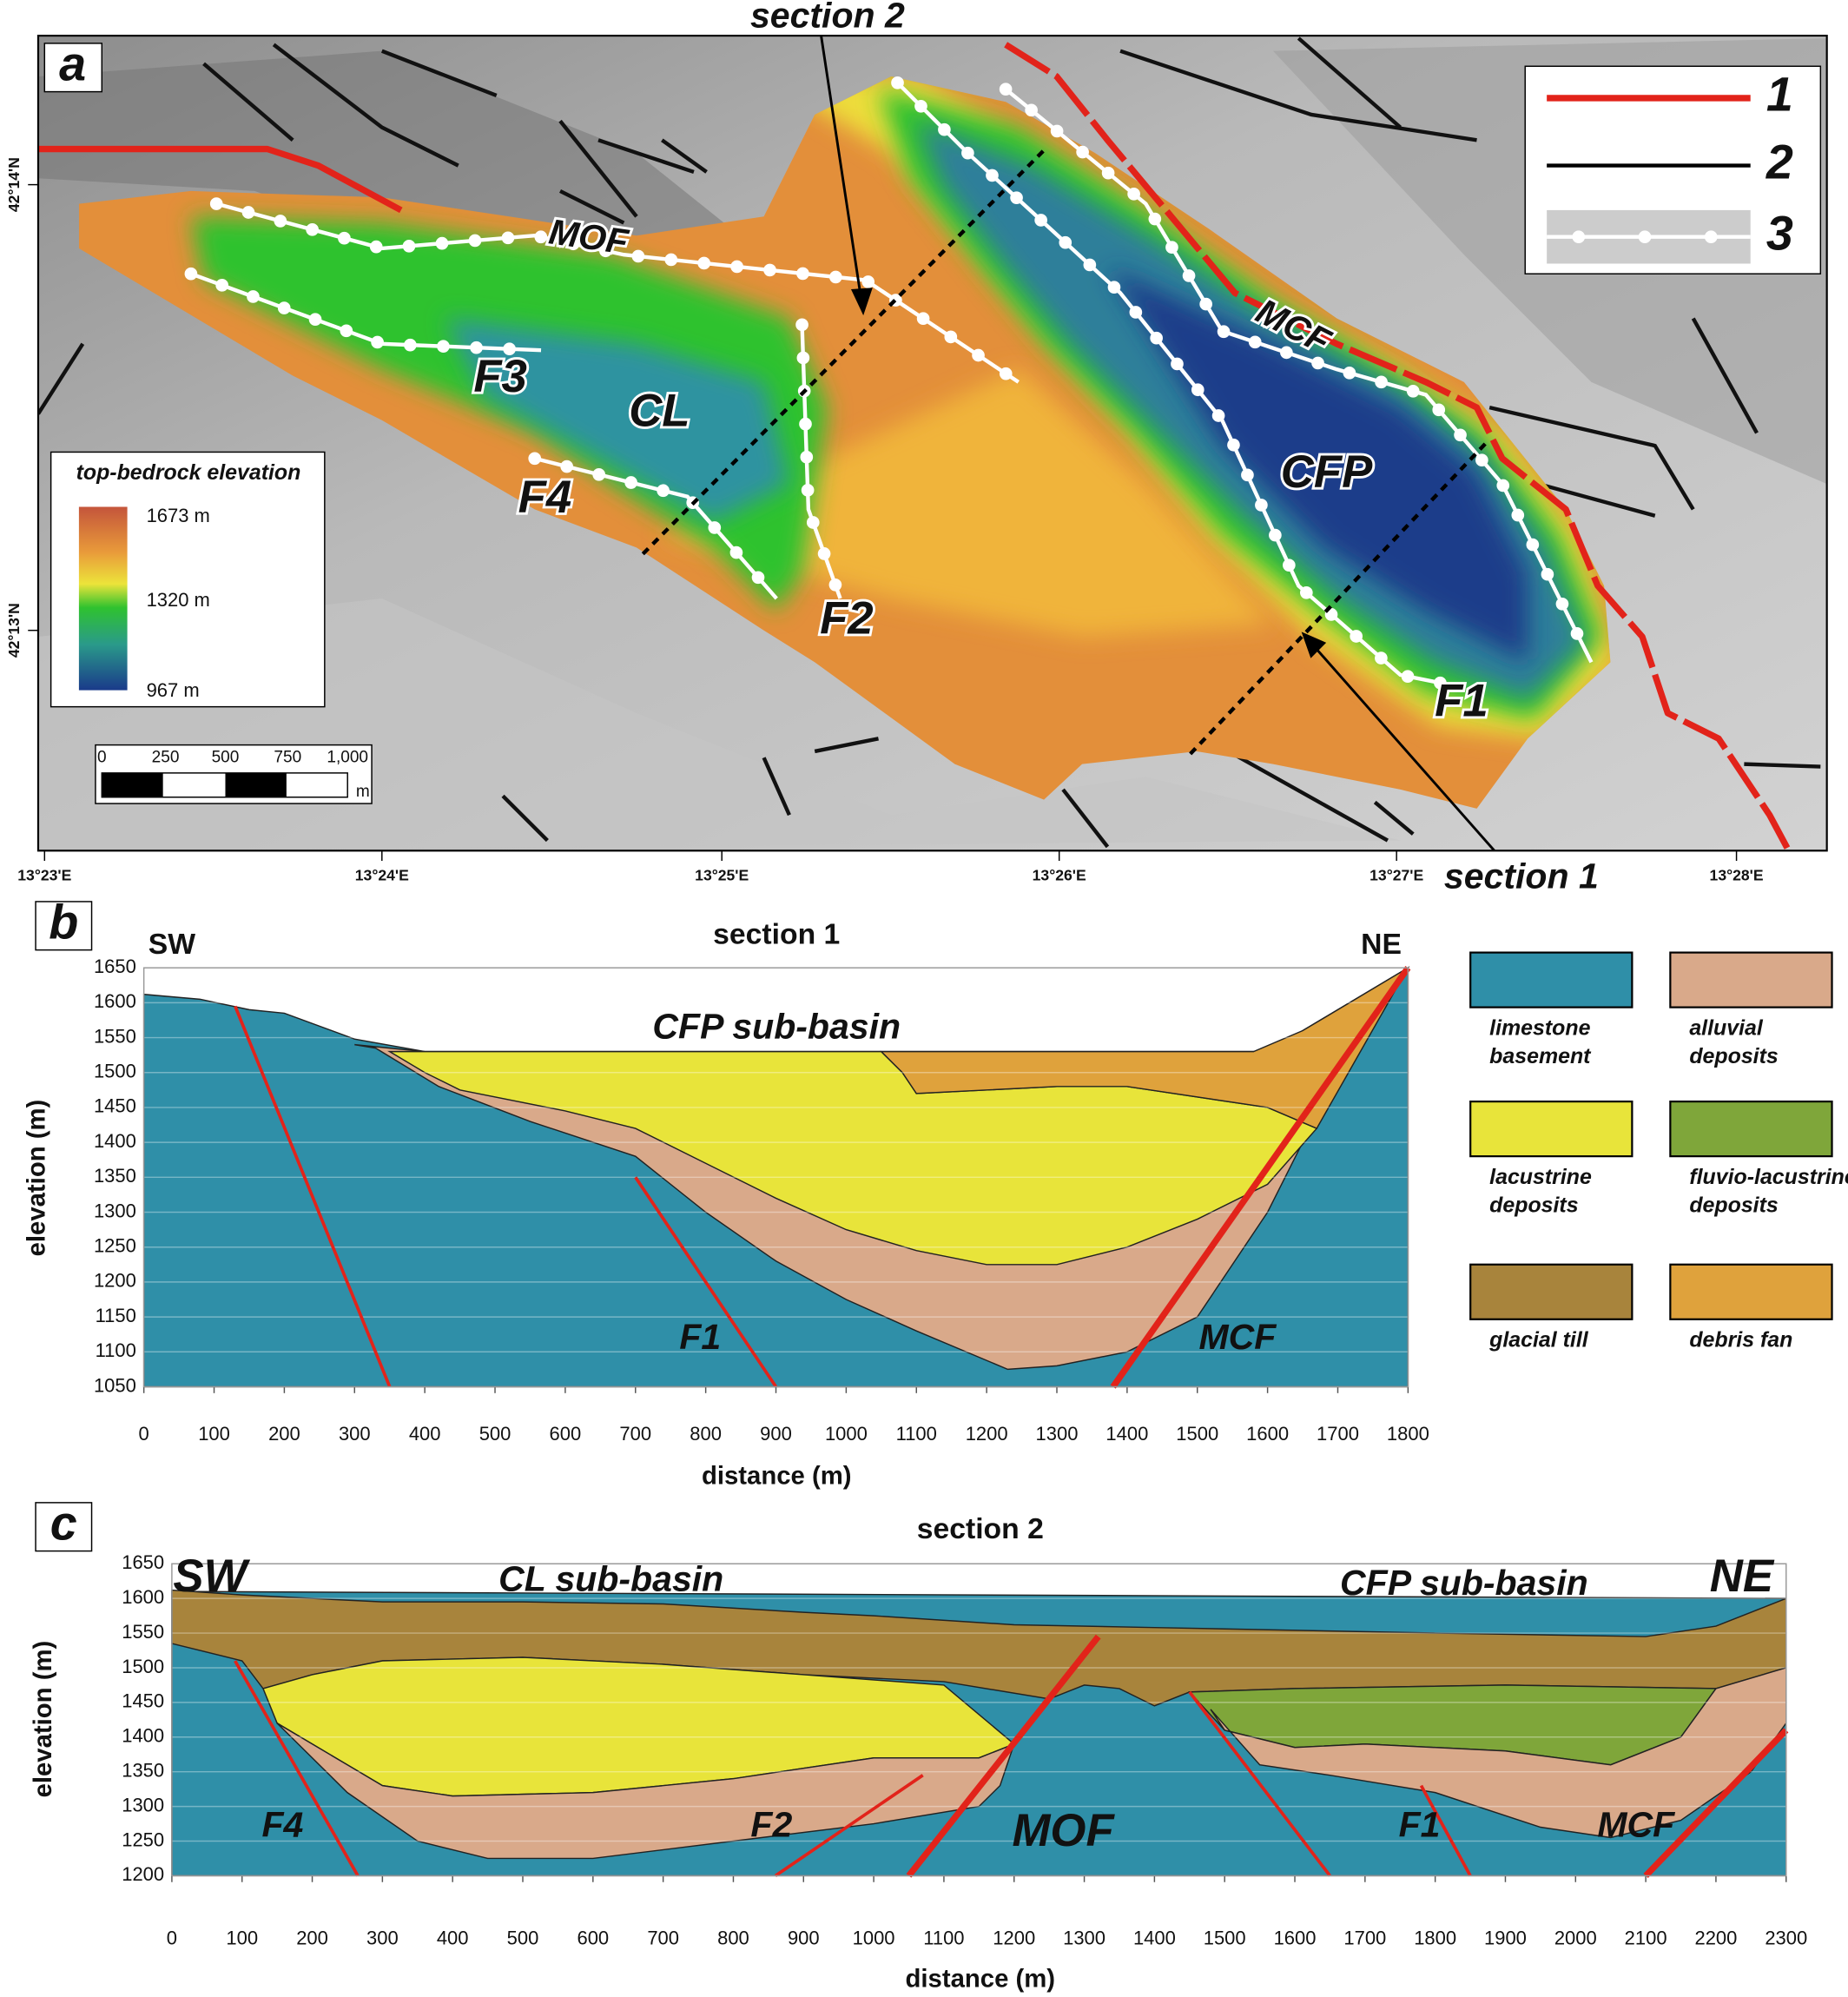 Image resolution: width=1848 pixels, height=1997 pixels. What do you see at coordinates (133, 785) in the screenshot?
I see `scalebar-seg` at bounding box center [133, 785].